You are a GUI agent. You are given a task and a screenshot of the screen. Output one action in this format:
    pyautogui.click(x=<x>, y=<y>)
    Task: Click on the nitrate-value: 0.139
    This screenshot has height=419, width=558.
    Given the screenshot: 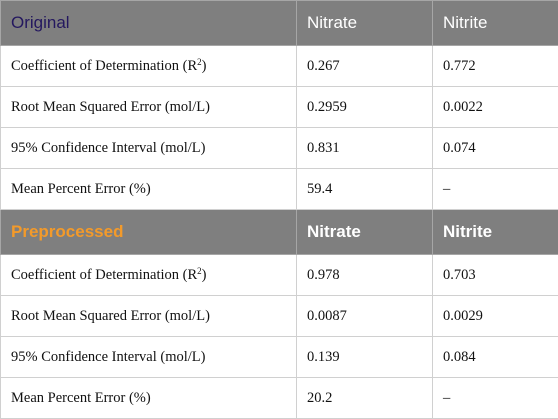 What is the action you would take?
    pyautogui.click(x=365, y=357)
    